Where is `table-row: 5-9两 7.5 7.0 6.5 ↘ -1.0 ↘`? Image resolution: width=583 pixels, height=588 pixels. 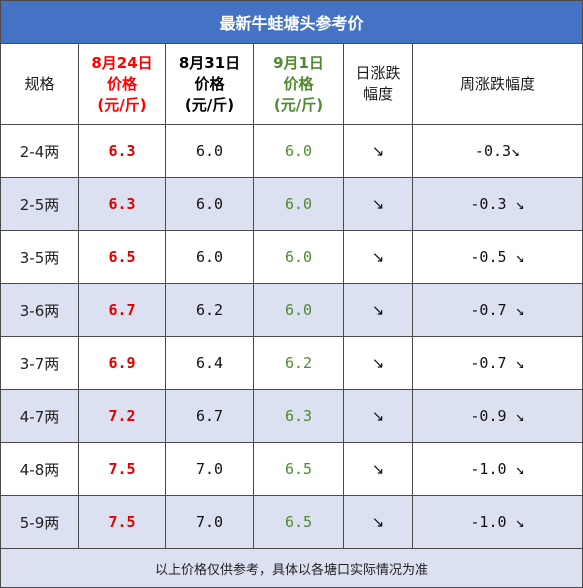
table-row: 5-9两 7.5 7.0 6.5 ↘ -1.0 ↘ is located at coordinates (291, 522).